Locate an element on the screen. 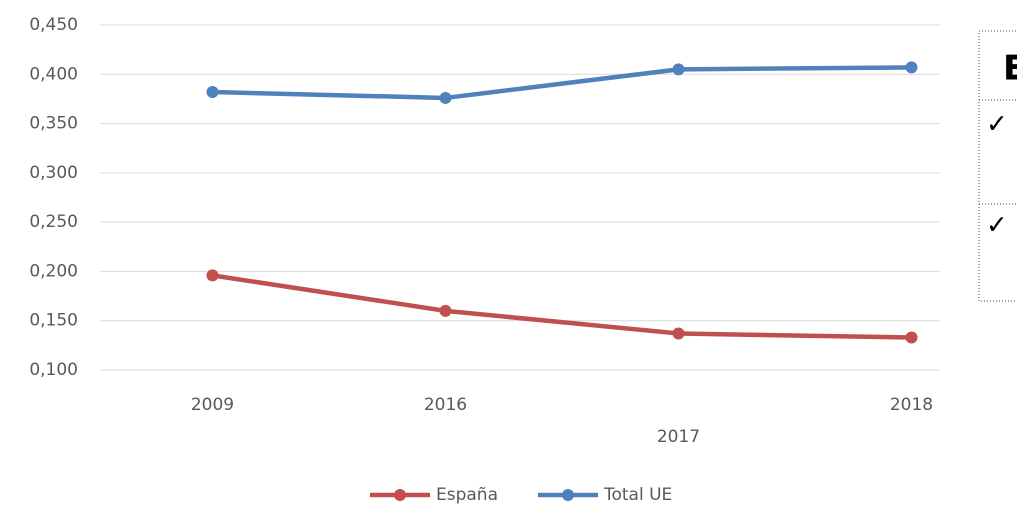  y-tick-label: 0,300 is located at coordinates (53, 173).